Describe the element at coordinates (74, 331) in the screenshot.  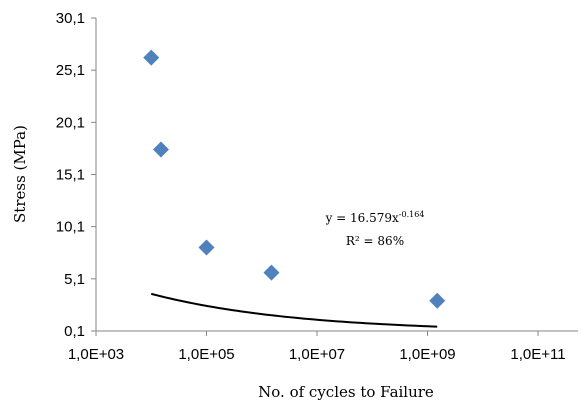
I see `y-tick-label: 0,1` at that location.